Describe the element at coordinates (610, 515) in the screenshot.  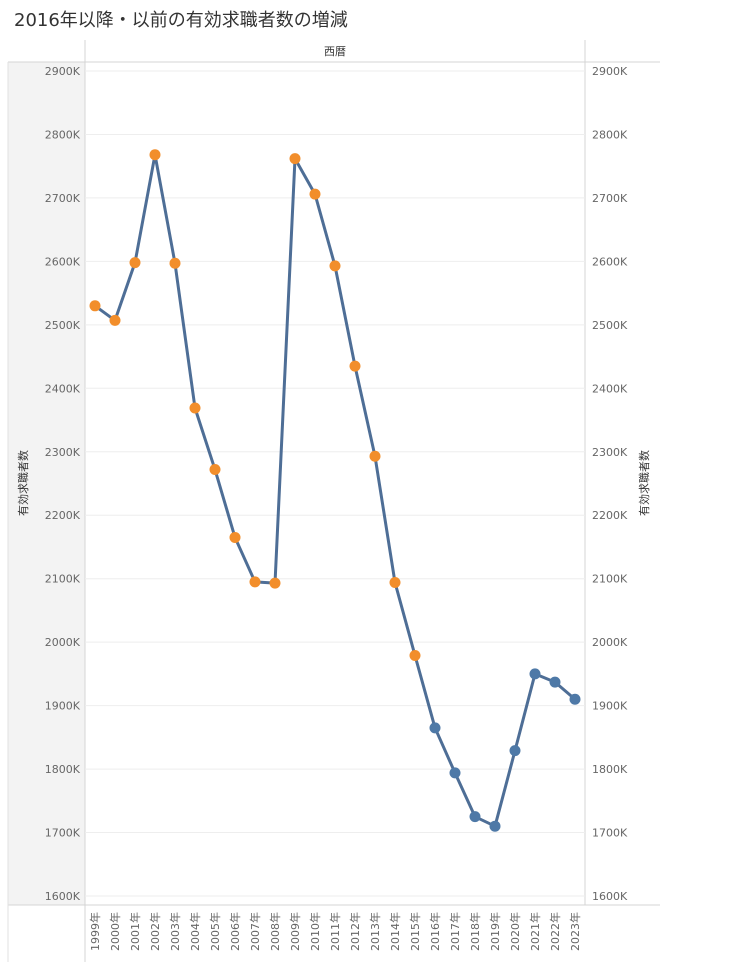
I see `y-tick-label-right: 2200K` at that location.